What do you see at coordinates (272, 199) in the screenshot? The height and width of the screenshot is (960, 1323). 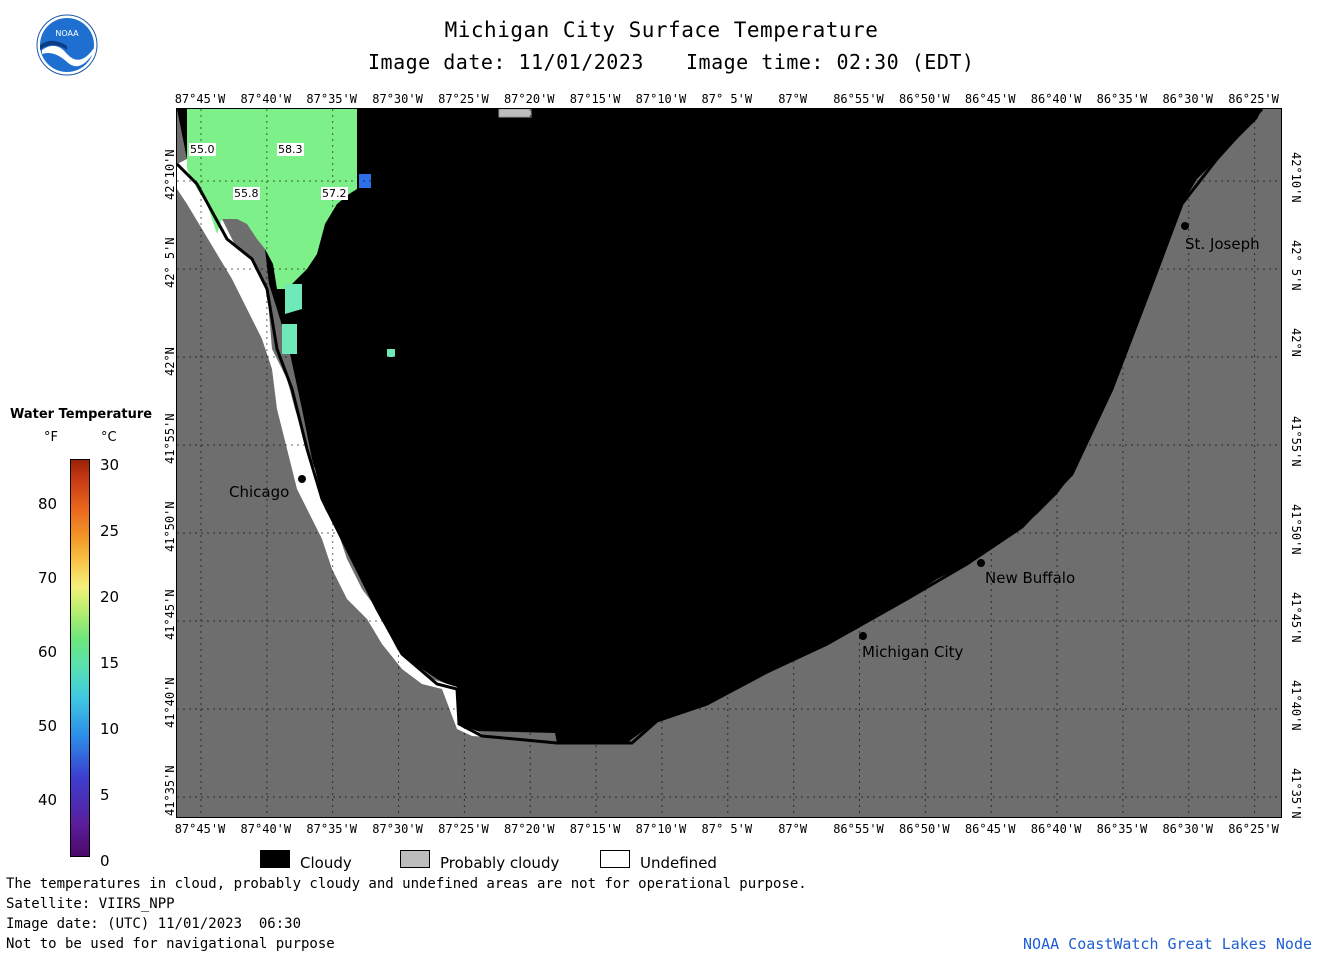 I see `water-temperature-area` at bounding box center [272, 199].